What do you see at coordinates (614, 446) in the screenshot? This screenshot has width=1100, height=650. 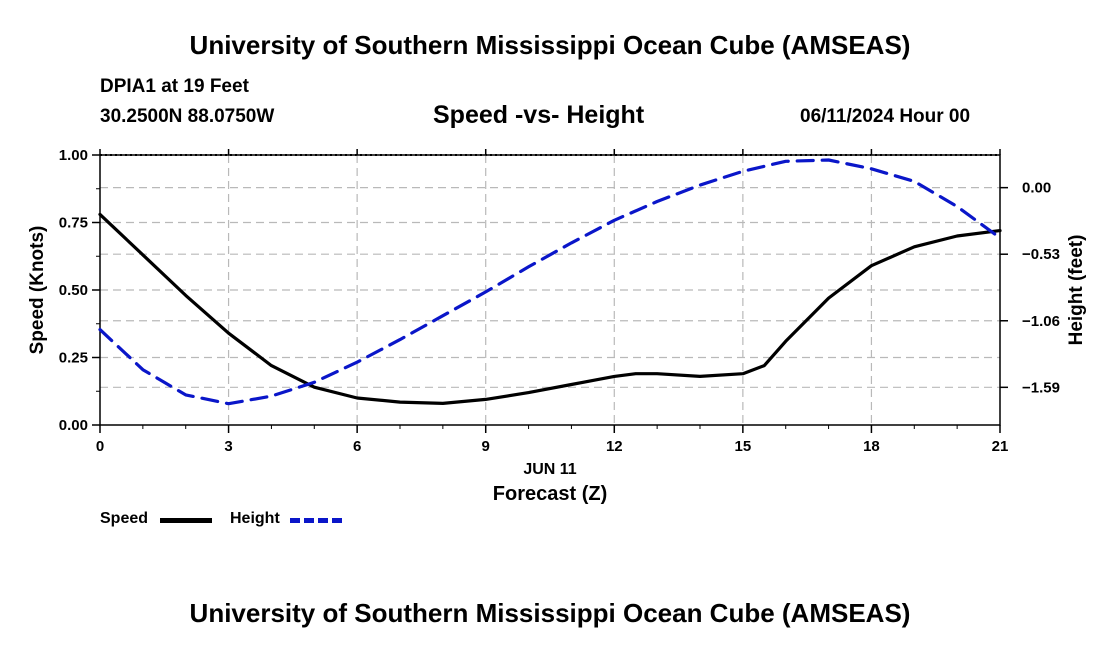 I see `x-tick-label: 12` at bounding box center [614, 446].